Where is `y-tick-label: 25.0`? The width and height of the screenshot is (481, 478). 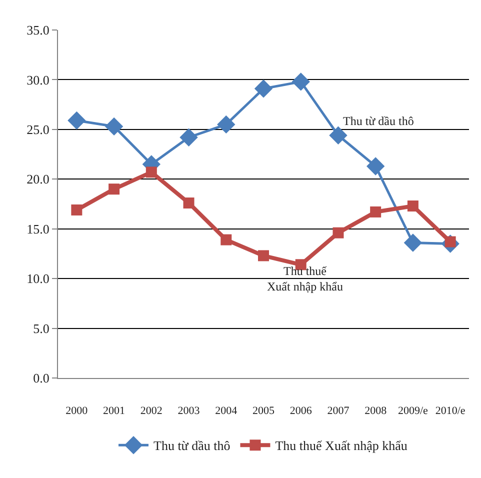
y-tick-label: 25.0 is located at coordinates (38, 129).